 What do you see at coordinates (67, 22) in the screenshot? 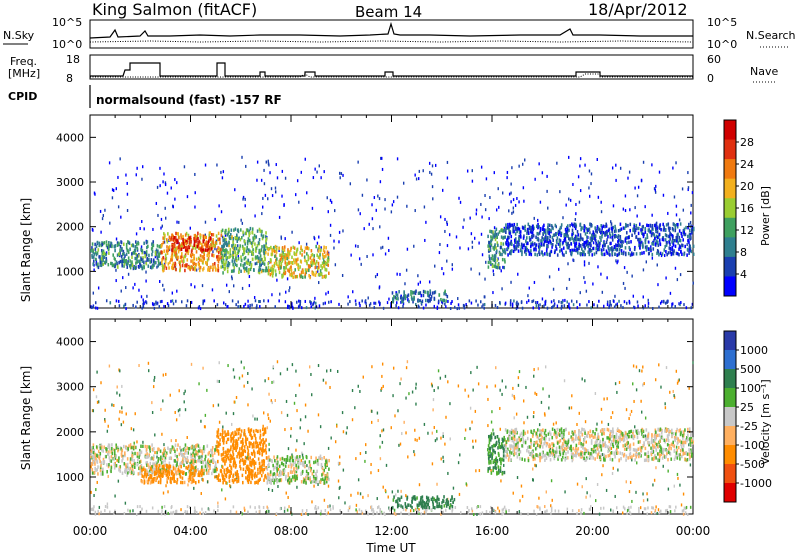
I see `noise-tick-top-left: 10^5` at bounding box center [67, 22].